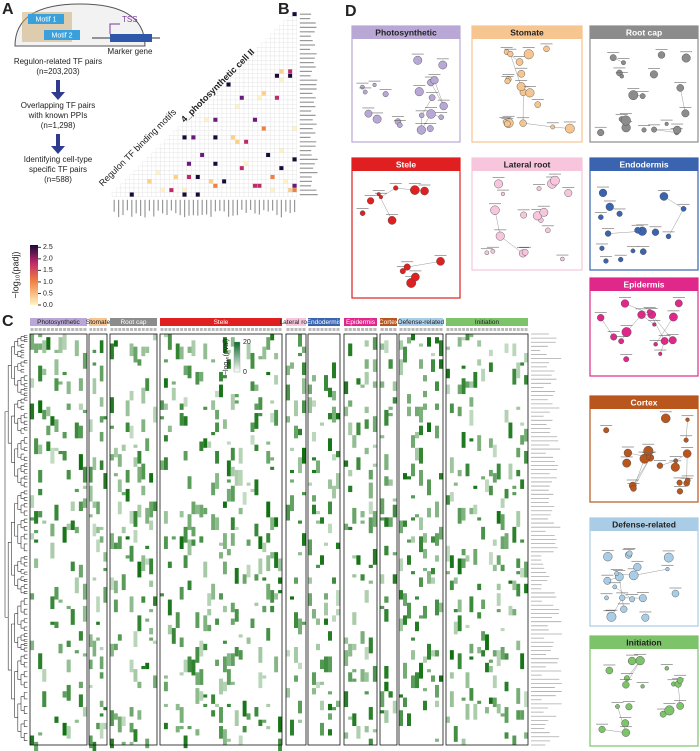 This screenshot has height=751, width=700. I want to click on network-edge, so click(388, 192).